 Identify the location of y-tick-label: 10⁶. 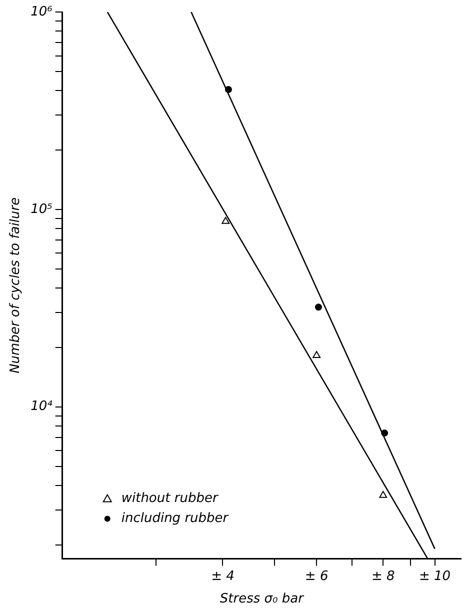
(41, 12).